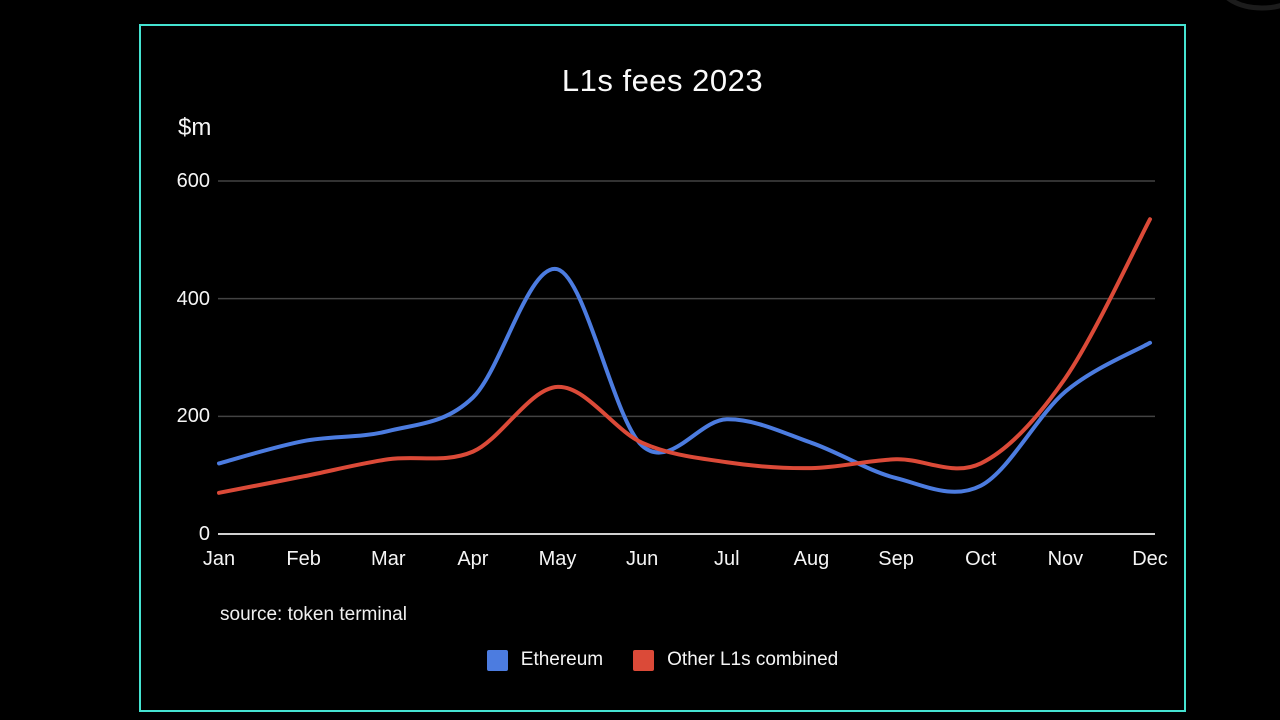 Image resolution: width=1280 pixels, height=720 pixels. What do you see at coordinates (562, 659) in the screenshot?
I see `legend-label-ethereum: Ethereum` at bounding box center [562, 659].